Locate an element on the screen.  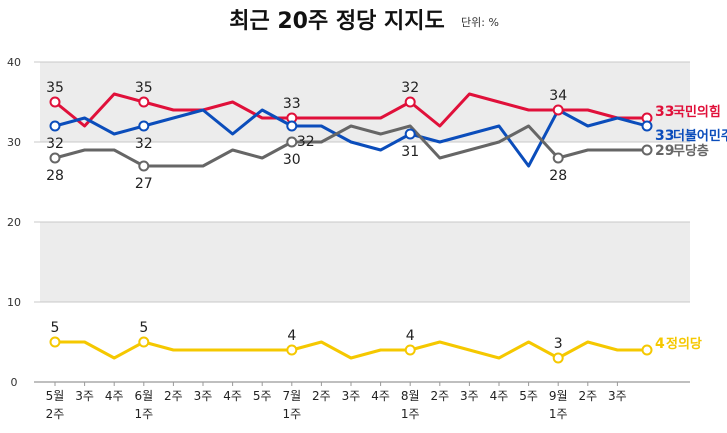
data-label: 3 is located at coordinates (558, 344).